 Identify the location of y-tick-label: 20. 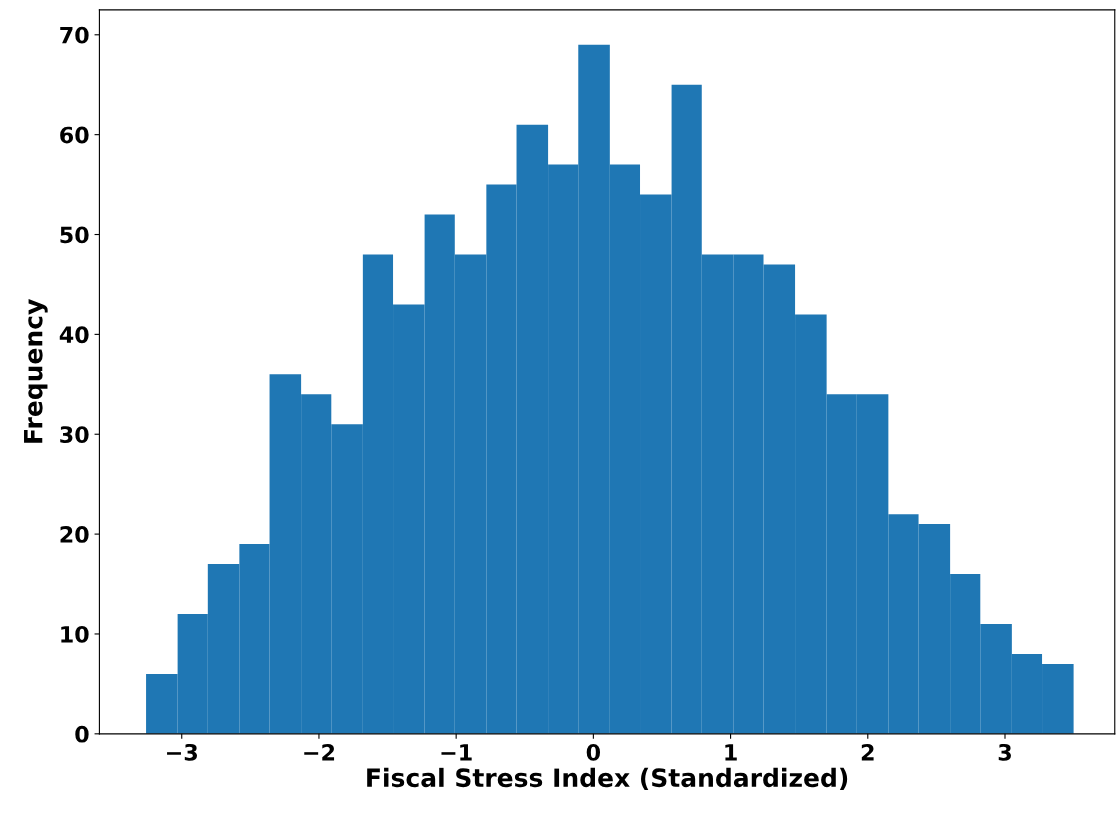
(74, 534).